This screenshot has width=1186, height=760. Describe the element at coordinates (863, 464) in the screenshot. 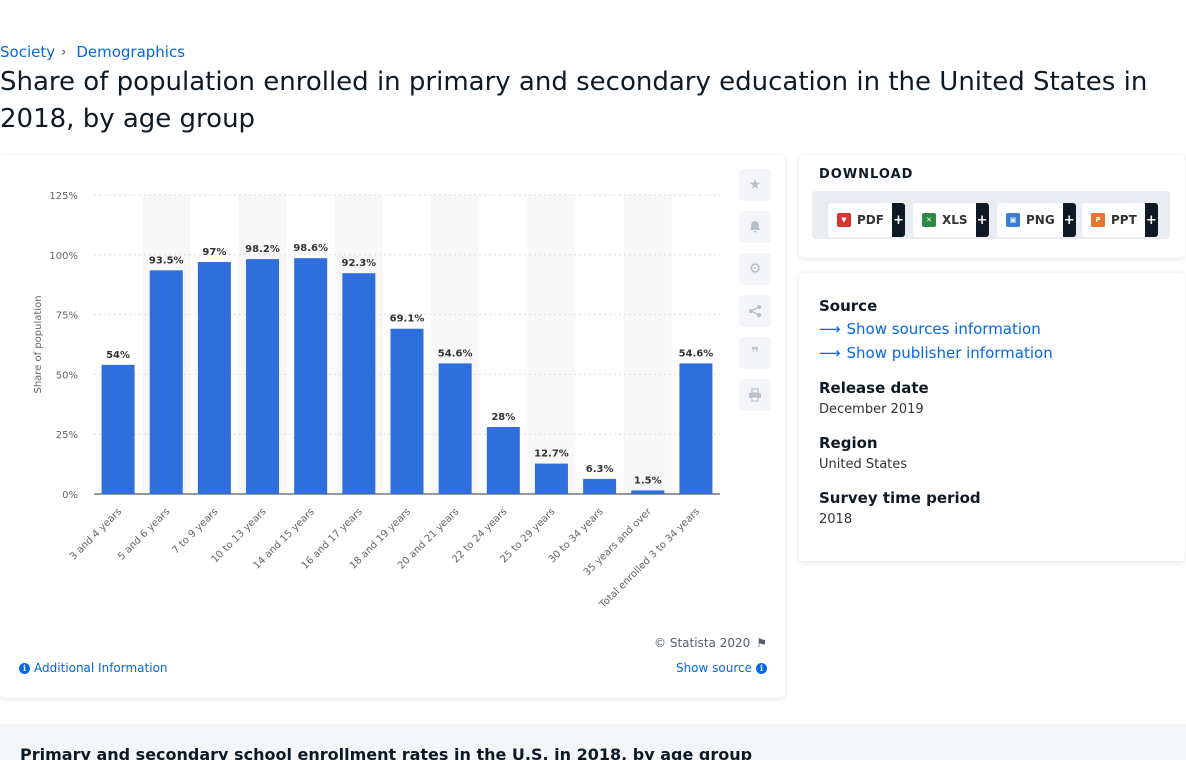

I see `region-value: United States` at that location.